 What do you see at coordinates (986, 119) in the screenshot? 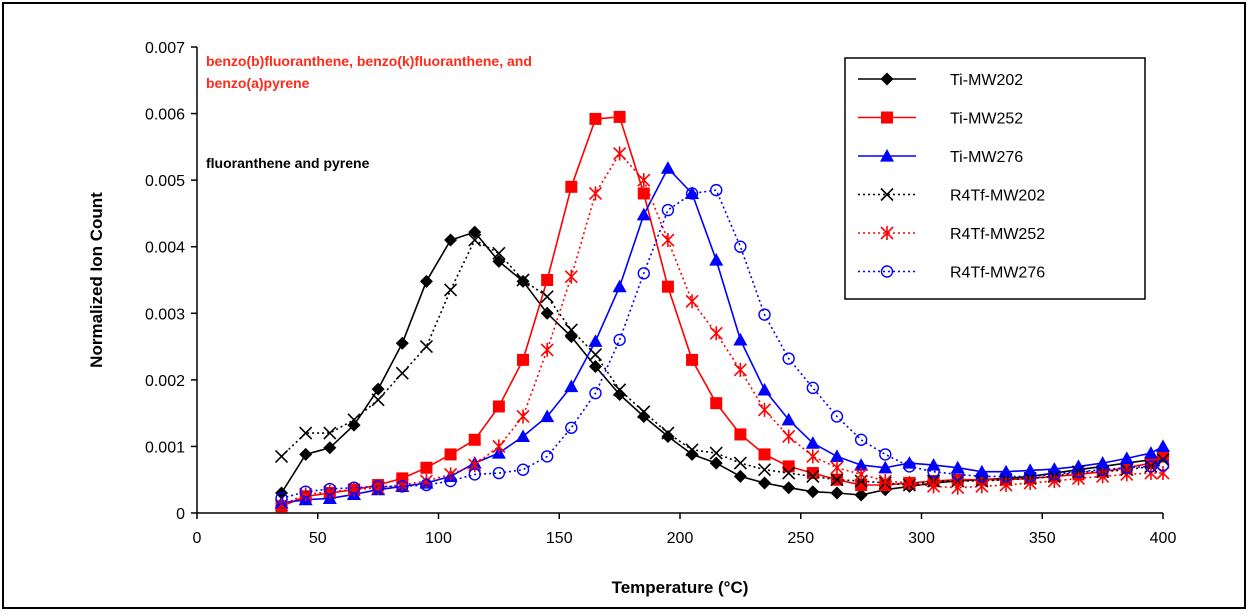
I see `legend-label: Ti-MW252` at bounding box center [986, 119].